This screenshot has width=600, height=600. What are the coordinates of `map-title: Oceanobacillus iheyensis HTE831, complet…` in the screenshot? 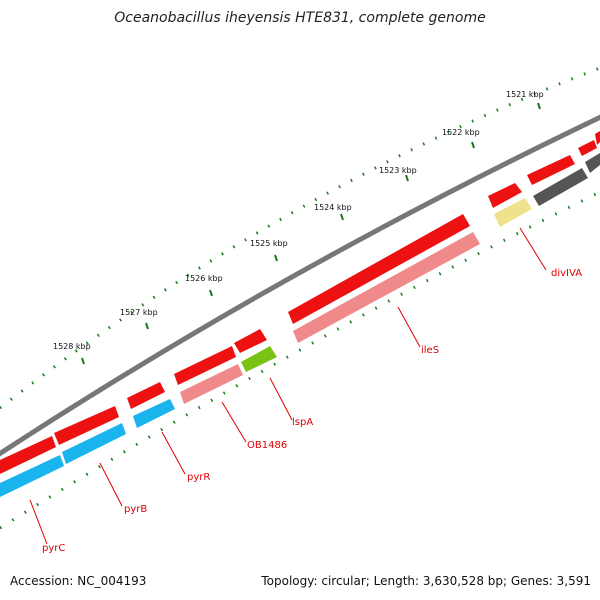 It's located at (300, 18).